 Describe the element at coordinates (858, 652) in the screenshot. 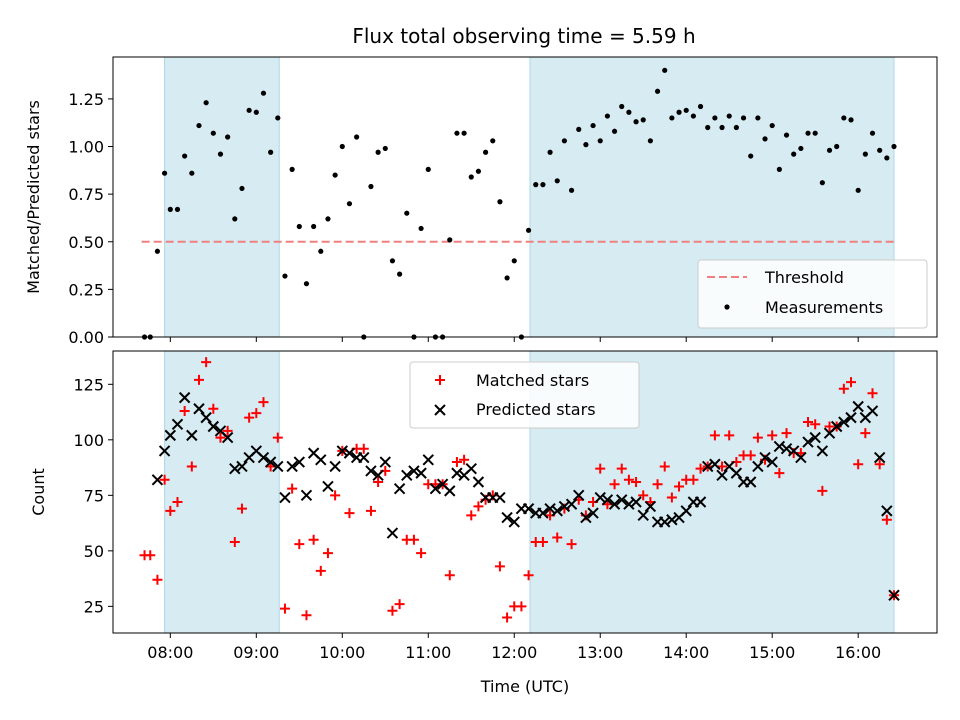

I see `xtick-label: 16:00` at that location.